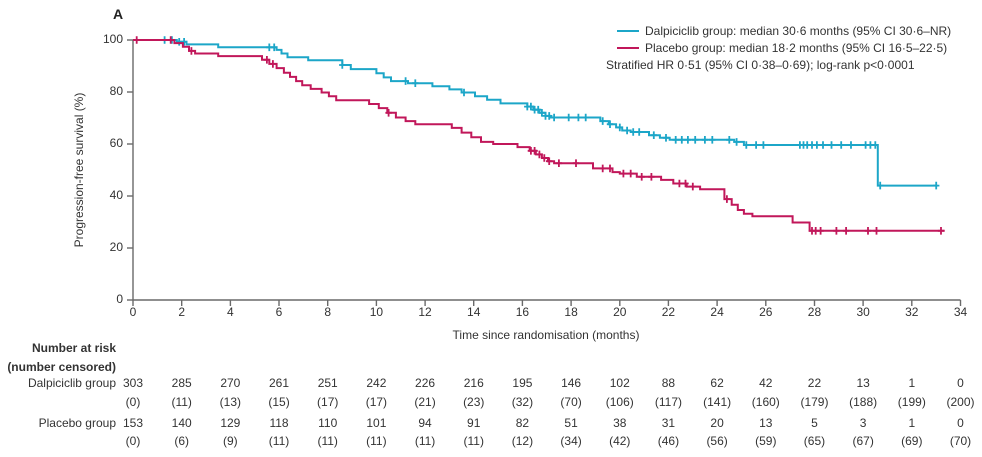  I want to click on x-tick-label: 22, so click(668, 312).